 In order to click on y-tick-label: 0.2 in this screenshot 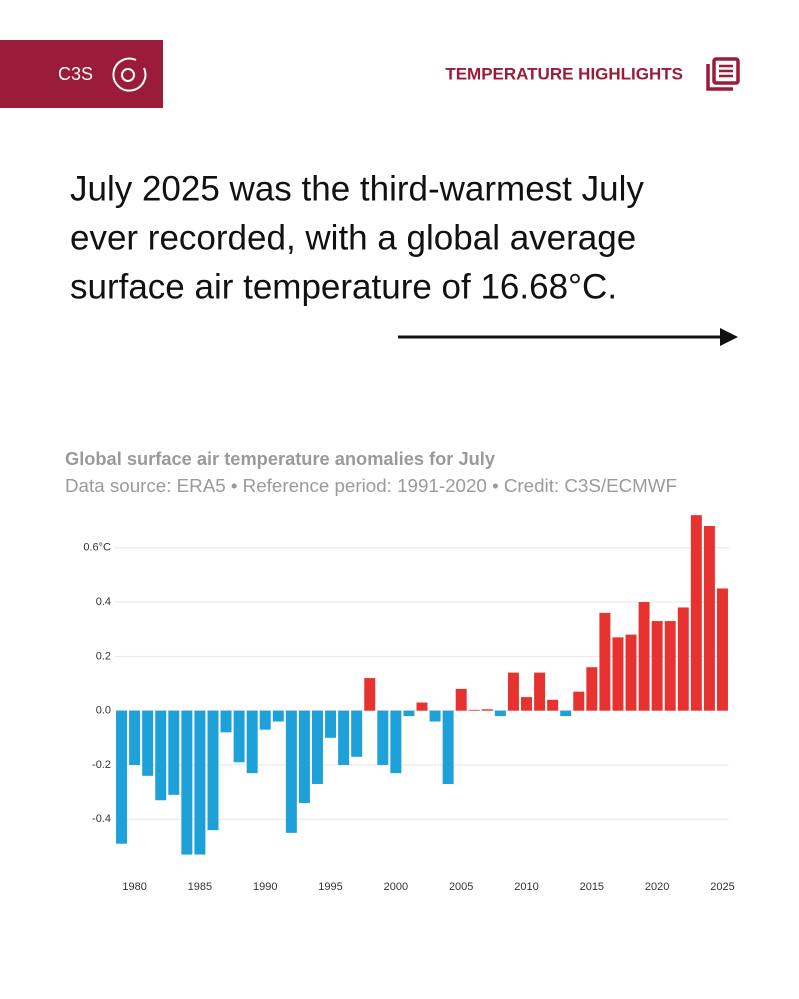, I will do `click(103, 656)`.